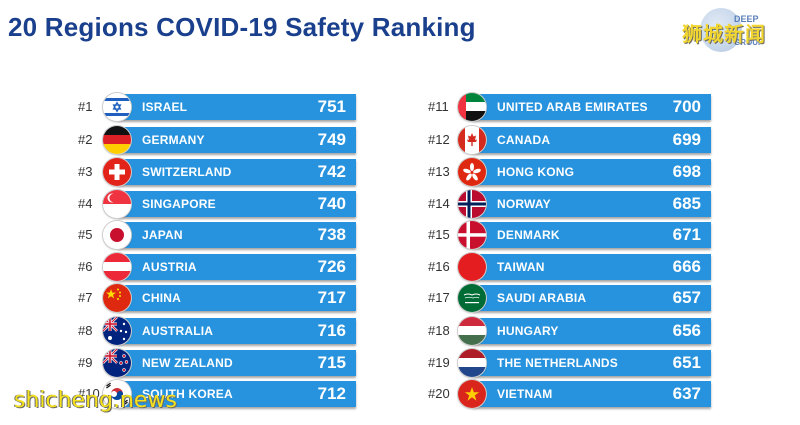 The image size is (800, 425). What do you see at coordinates (237, 331) in the screenshot?
I see `ranking-bar: AUSTRALIA 716` at bounding box center [237, 331].